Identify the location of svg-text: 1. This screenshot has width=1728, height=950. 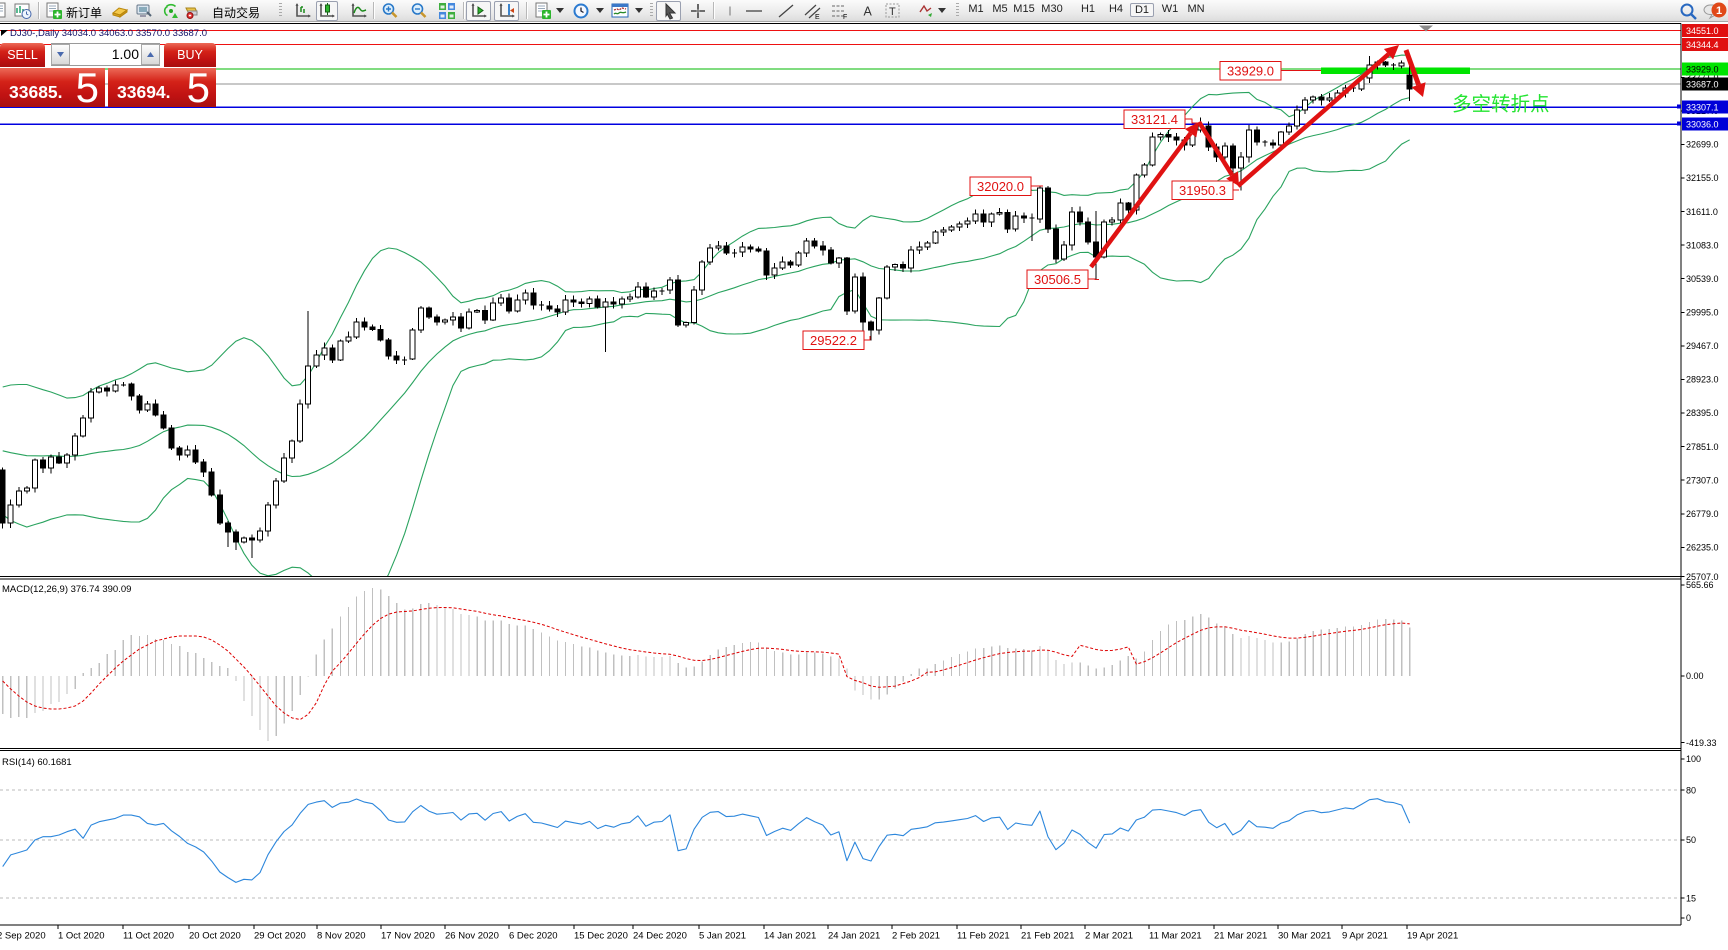
(1719, 11).